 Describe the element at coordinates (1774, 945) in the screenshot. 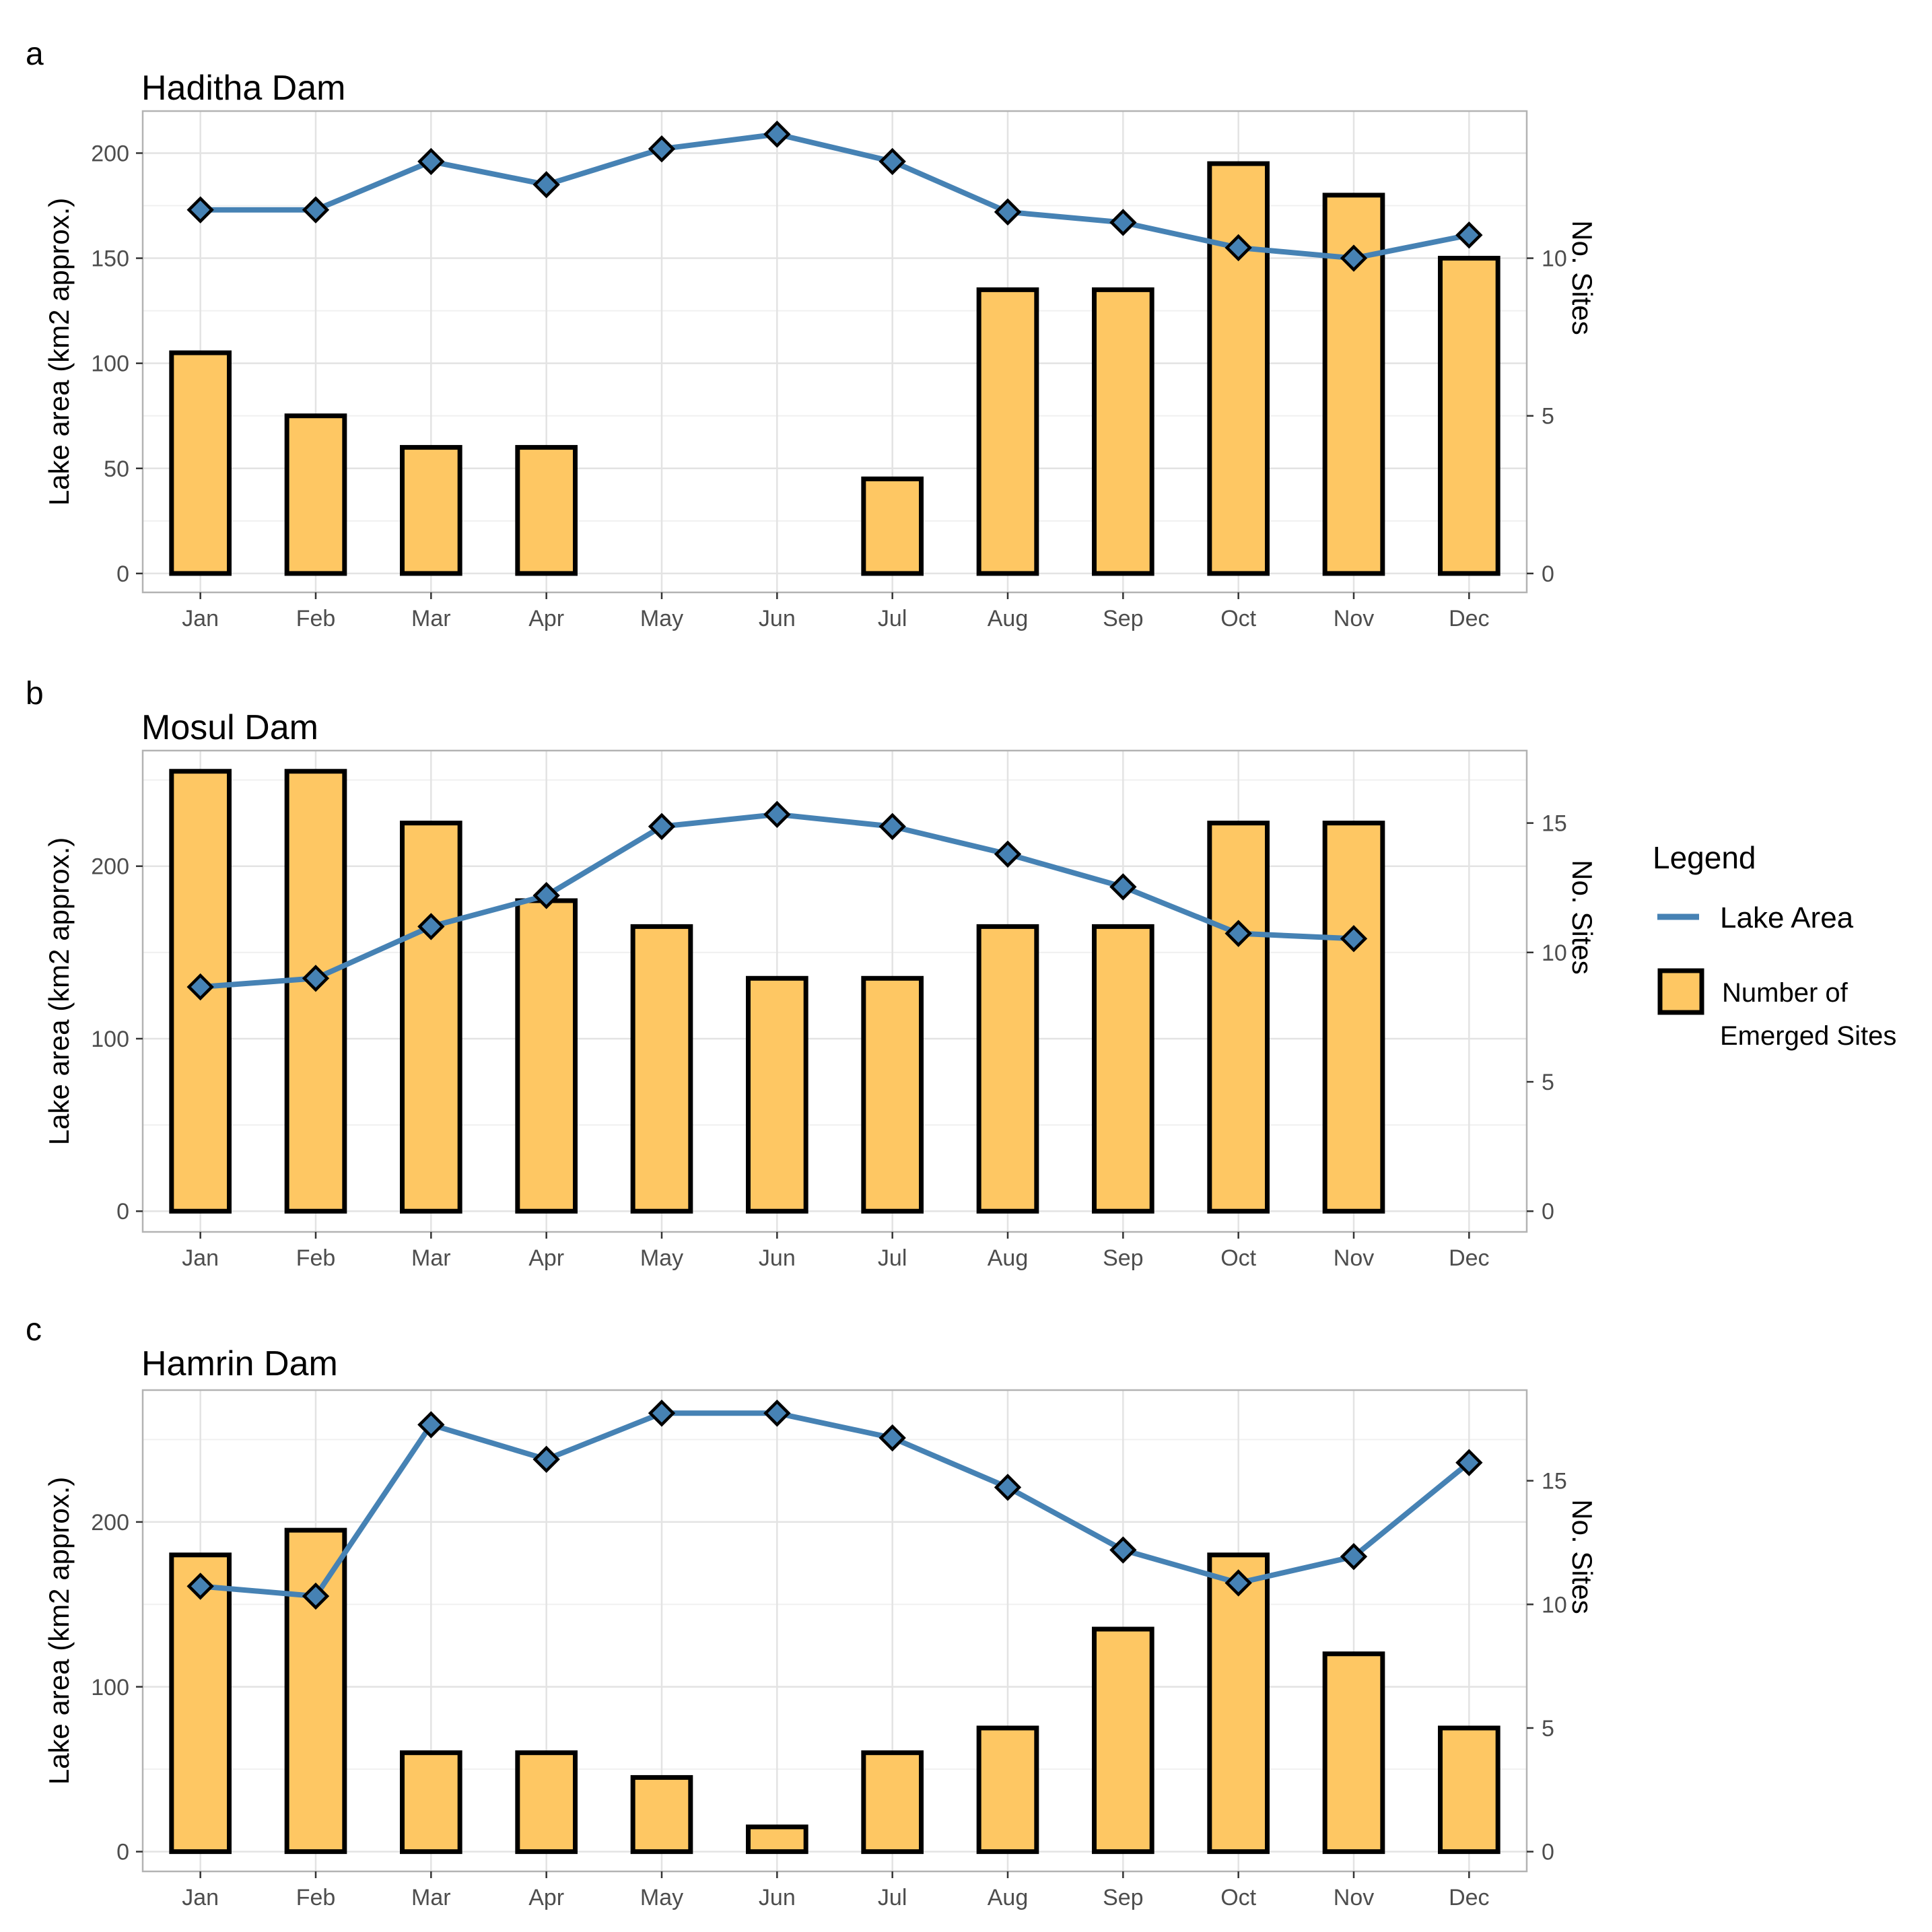

I see `legend: Legend Lake Area Number of Emerged Sites` at that location.